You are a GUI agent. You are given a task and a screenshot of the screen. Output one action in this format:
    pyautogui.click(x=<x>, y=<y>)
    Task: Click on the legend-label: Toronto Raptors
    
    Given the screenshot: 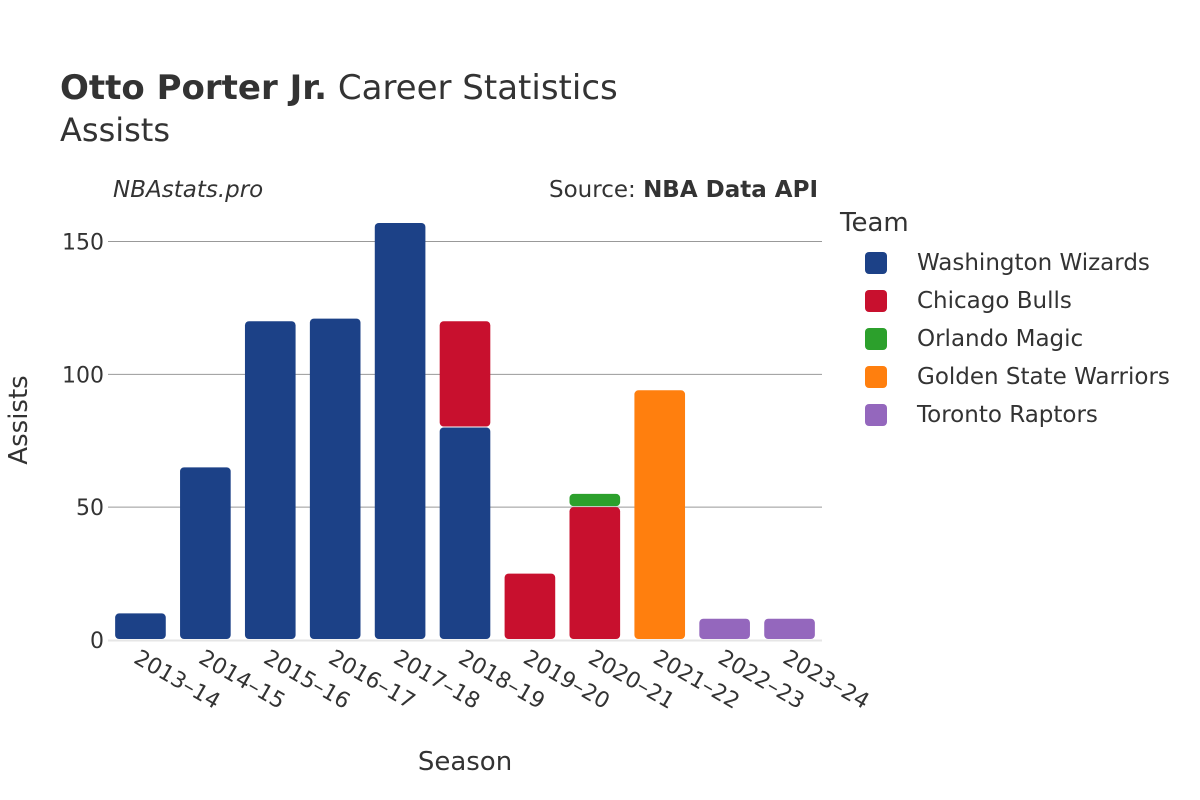 What is the action you would take?
    pyautogui.click(x=1007, y=415)
    